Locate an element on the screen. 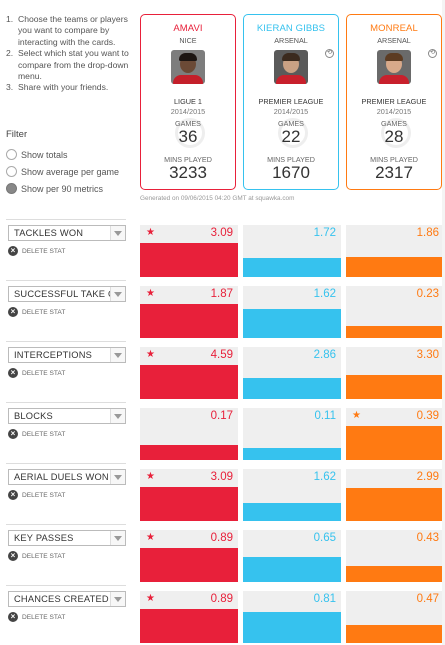 The image size is (445, 645). stat-cell: 0.23 is located at coordinates (395, 312).